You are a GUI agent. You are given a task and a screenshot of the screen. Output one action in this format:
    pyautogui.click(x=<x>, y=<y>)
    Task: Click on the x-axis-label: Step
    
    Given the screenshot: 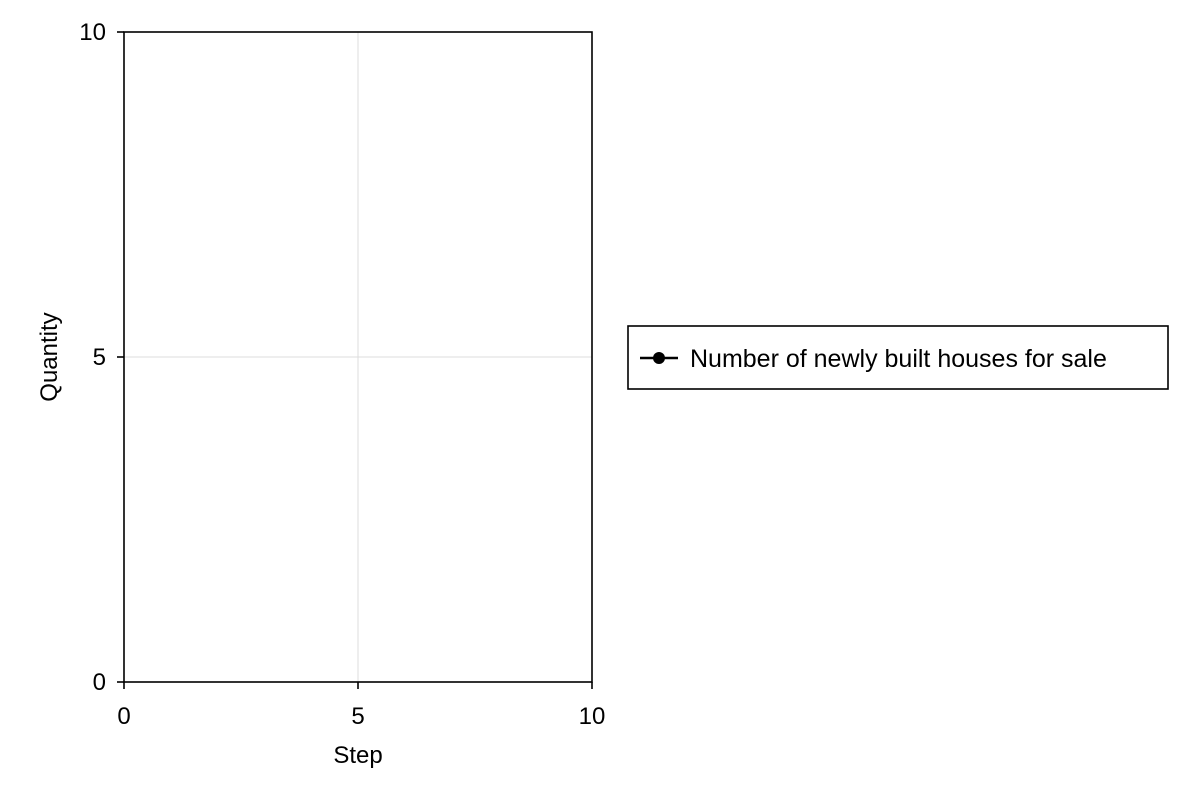 What is the action you would take?
    pyautogui.click(x=357, y=755)
    